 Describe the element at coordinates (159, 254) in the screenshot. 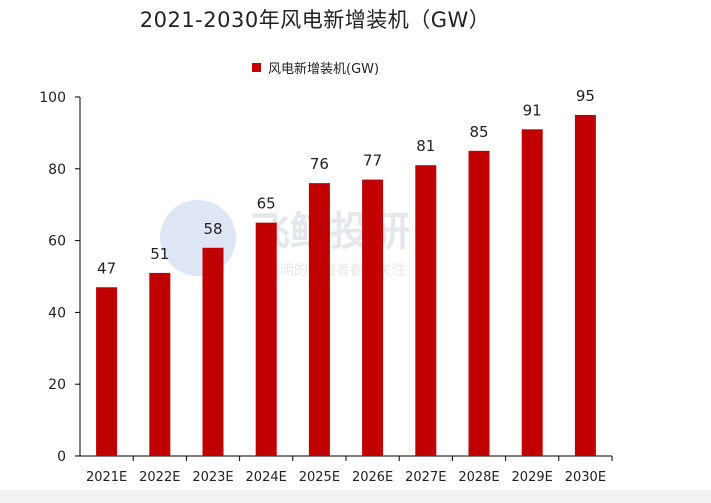

I see `data-label: 51` at that location.